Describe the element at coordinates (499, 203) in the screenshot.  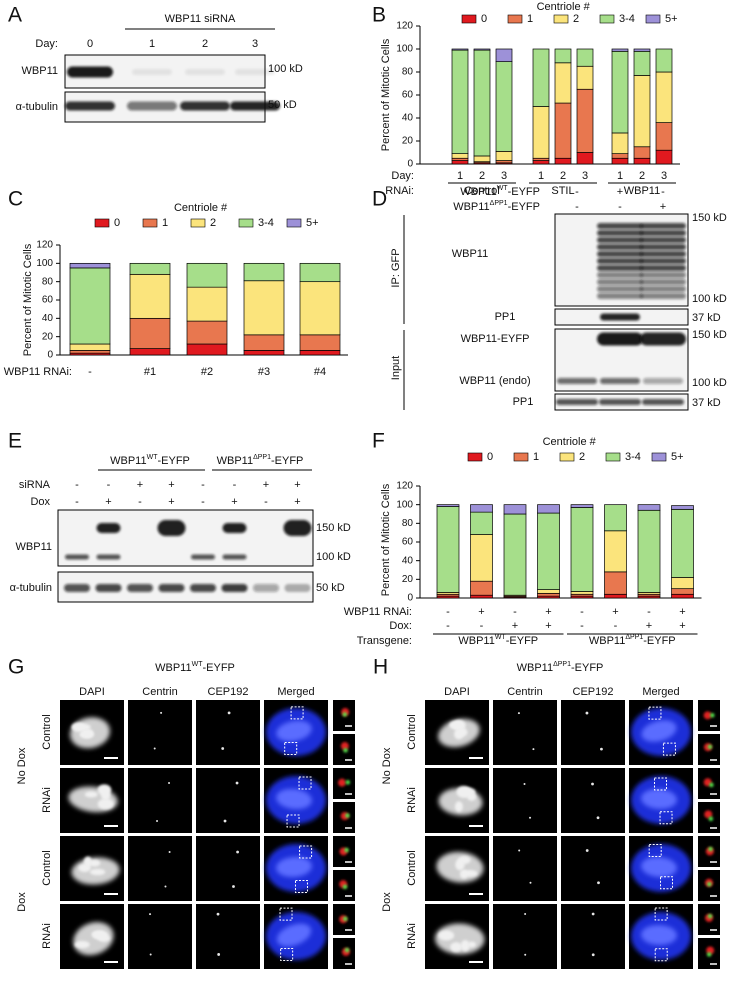
I see `condition-label-part: ΔPP1` at that location.